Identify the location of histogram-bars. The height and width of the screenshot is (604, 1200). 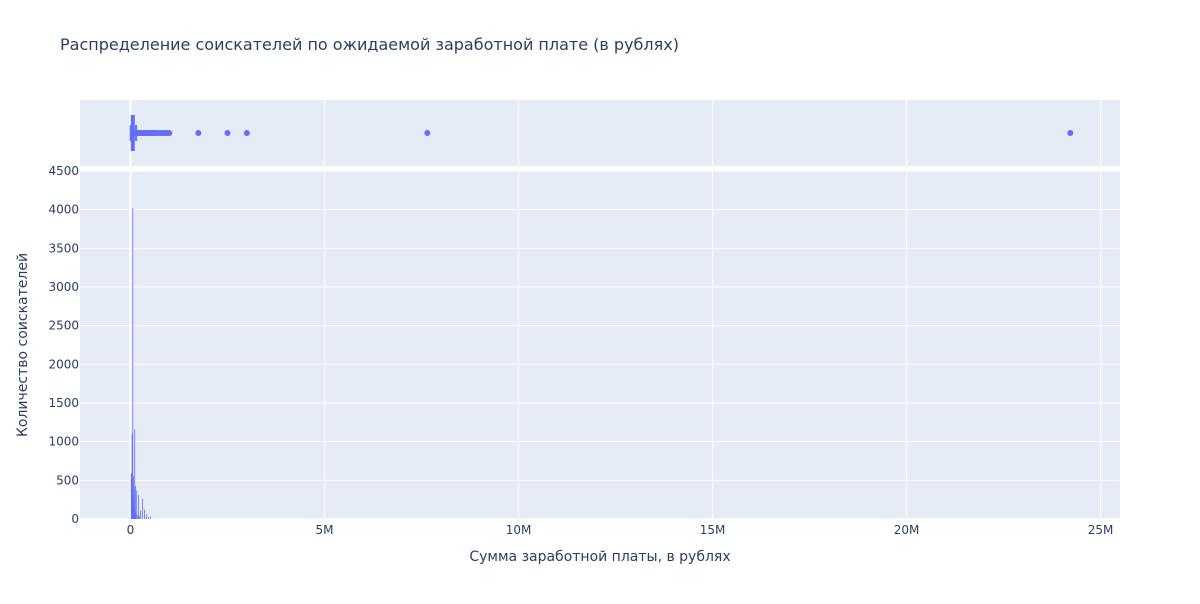
(140, 363).